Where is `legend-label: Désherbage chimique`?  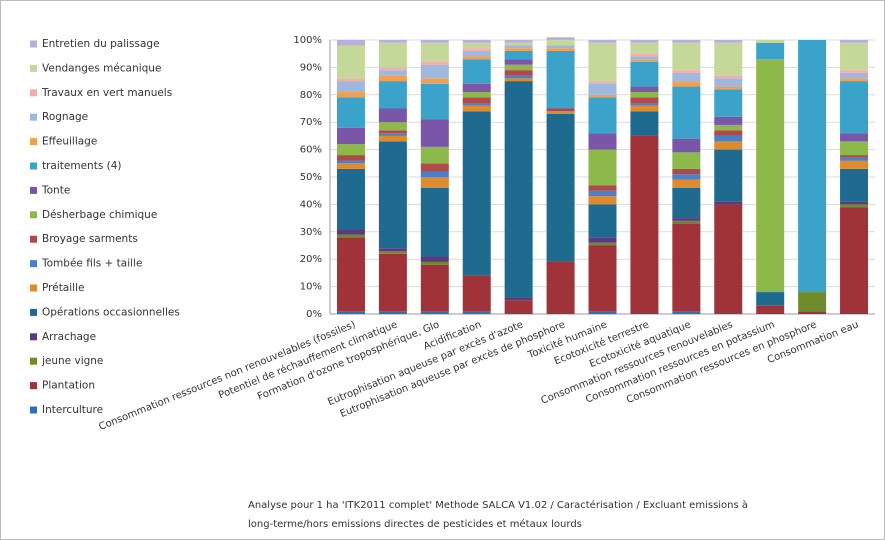 legend-label: Désherbage chimique is located at coordinates (99, 215).